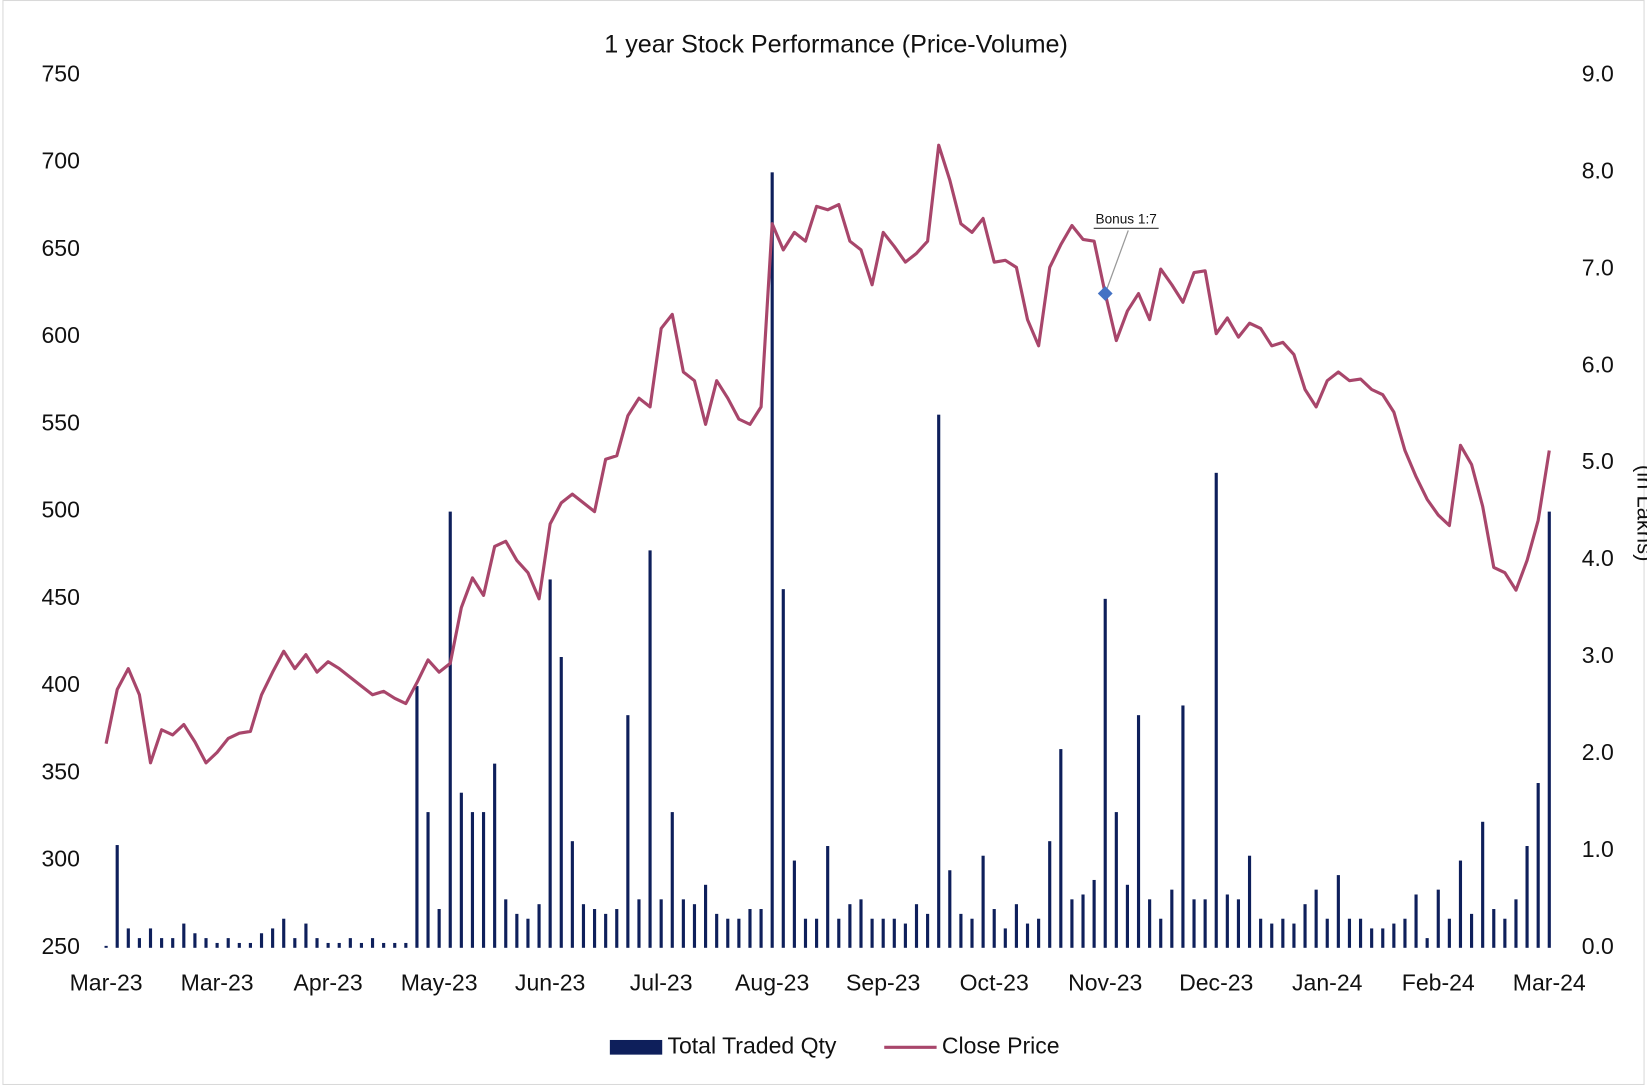 This screenshot has height=1085, width=1647. What do you see at coordinates (328, 983) in the screenshot?
I see `x-tick-label: Apr-23` at bounding box center [328, 983].